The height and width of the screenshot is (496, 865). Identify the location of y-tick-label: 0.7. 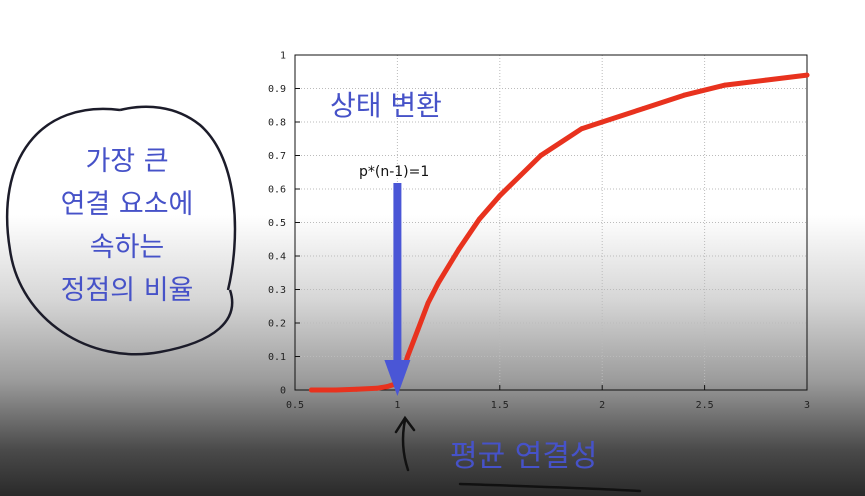
(277, 156).